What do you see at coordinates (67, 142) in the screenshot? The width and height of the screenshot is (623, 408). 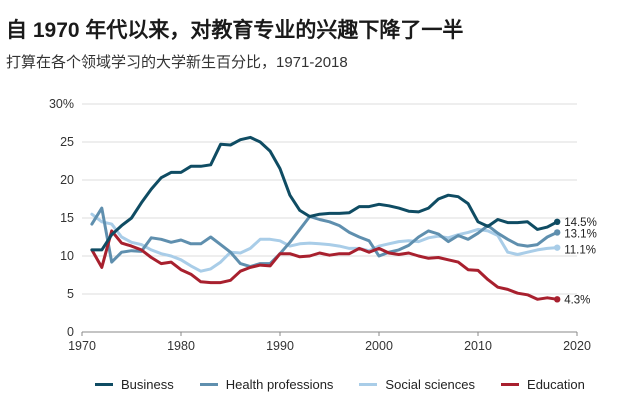 I see `y-tick-label: 25` at bounding box center [67, 142].